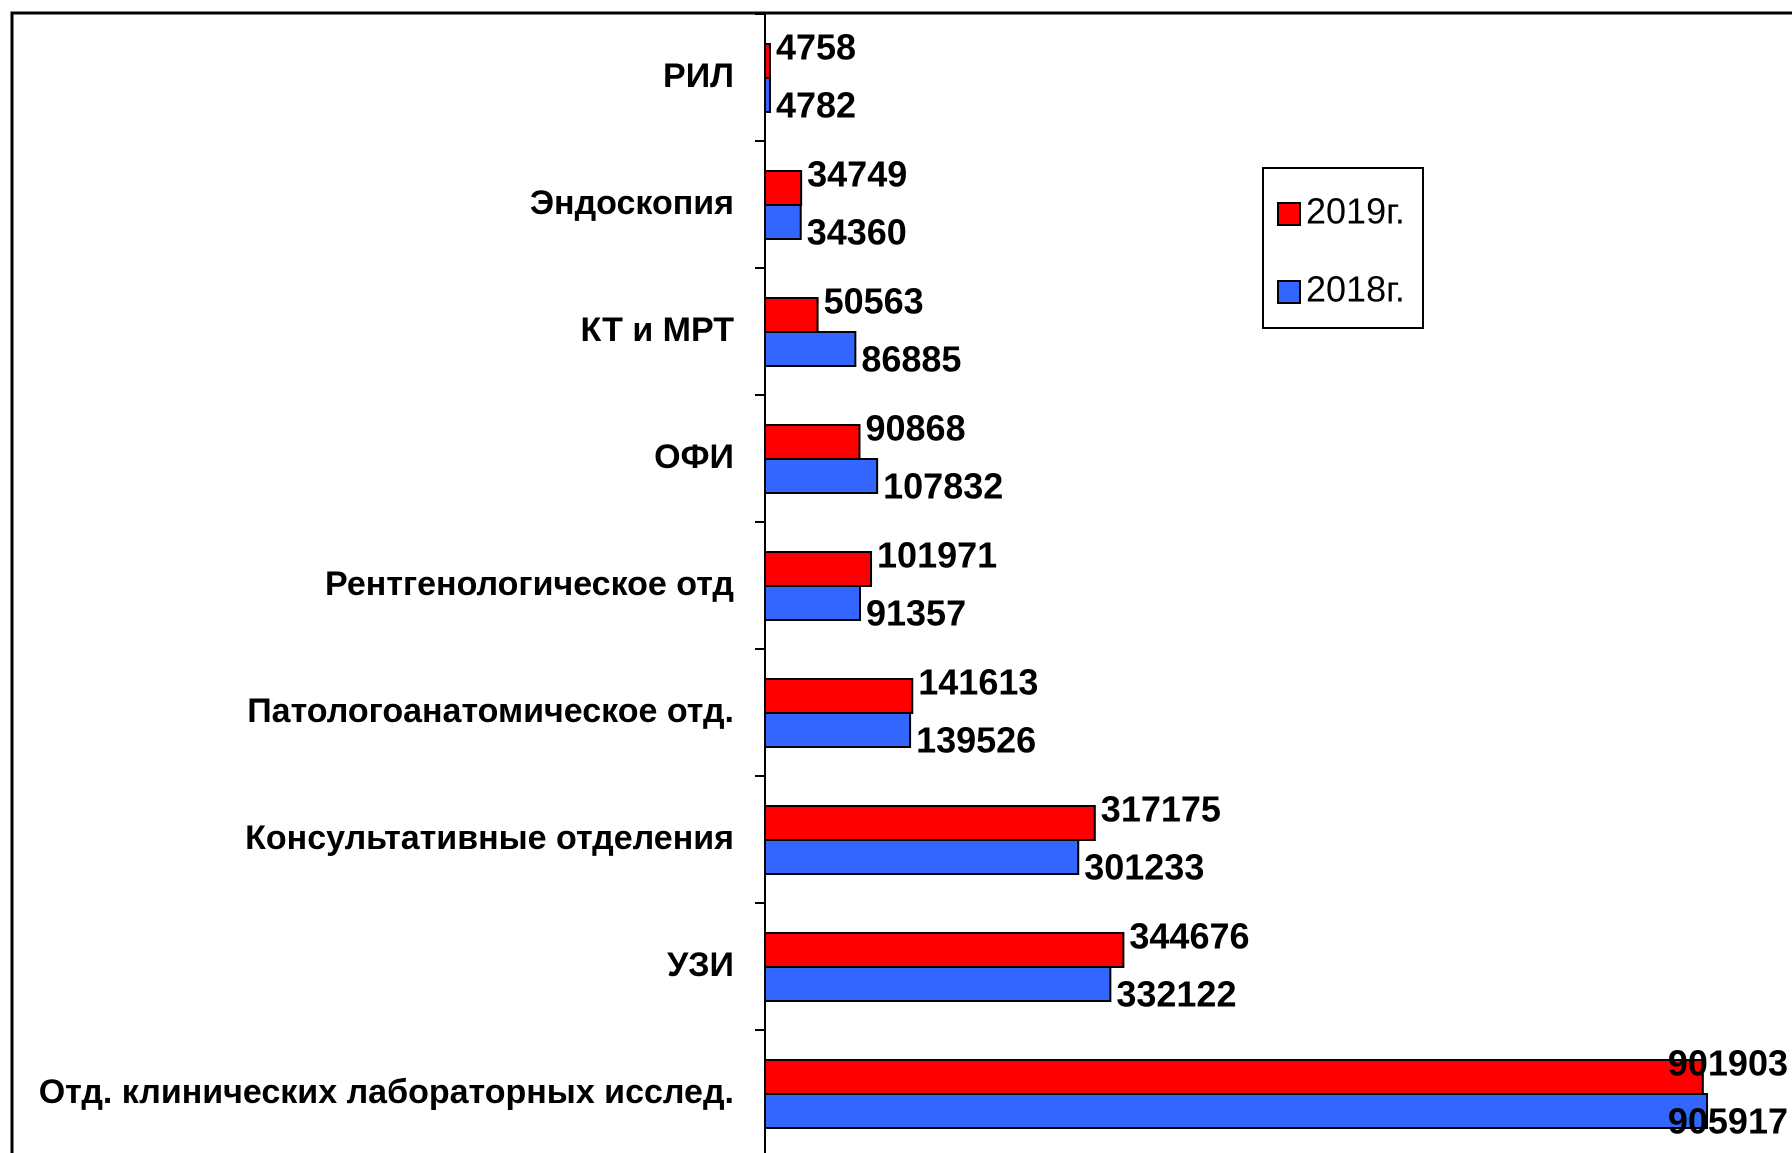 Image resolution: width=1792 pixels, height=1153 pixels. I want to click on legend-label: 2019г., so click(1355, 211).